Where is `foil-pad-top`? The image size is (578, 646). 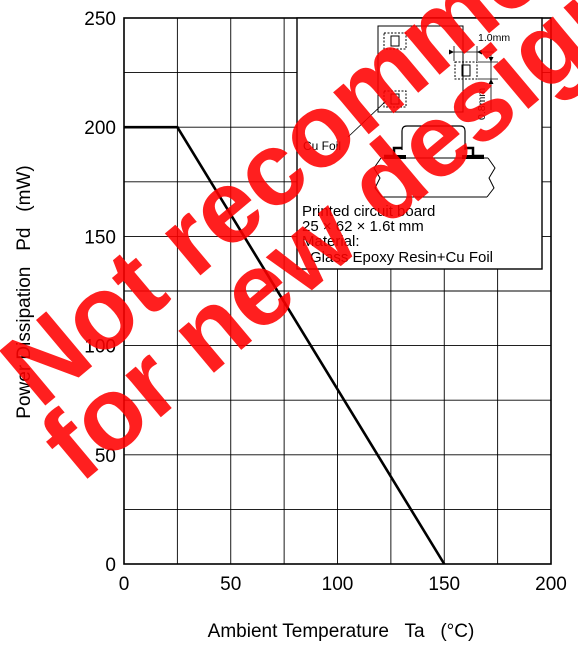 foil-pad-top is located at coordinates (395, 41).